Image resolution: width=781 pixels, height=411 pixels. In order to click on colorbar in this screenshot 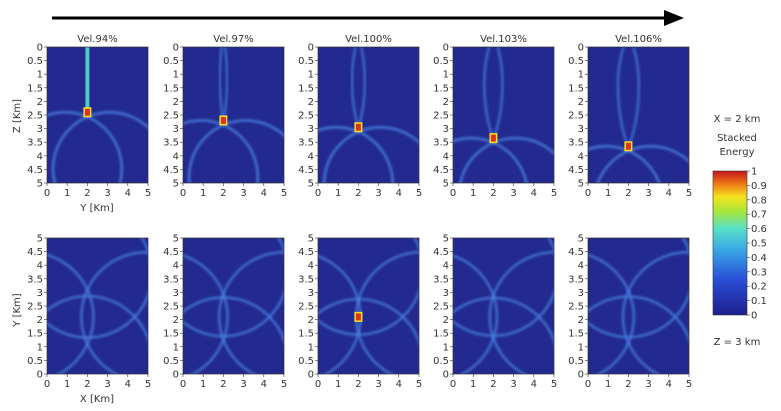, I will do `click(730, 243)`.